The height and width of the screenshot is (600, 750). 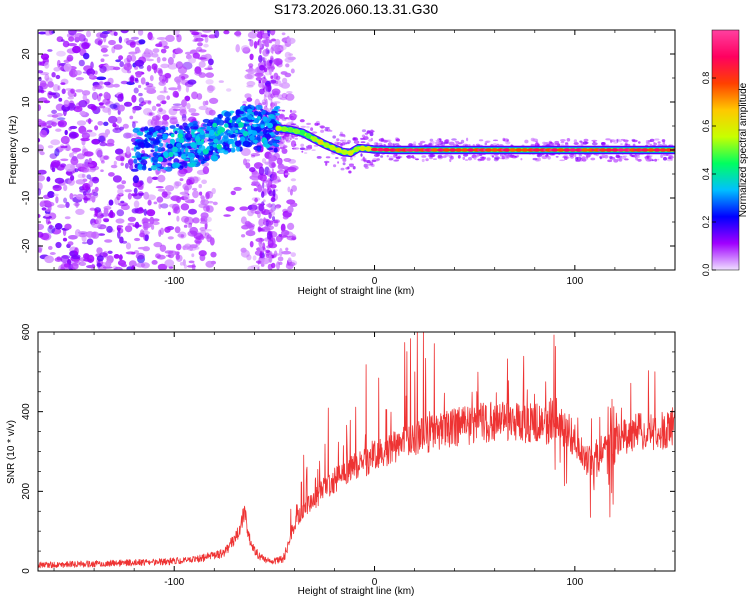 I want to click on snr-x-axis-label: Height of straight line (km), so click(x=356, y=591).